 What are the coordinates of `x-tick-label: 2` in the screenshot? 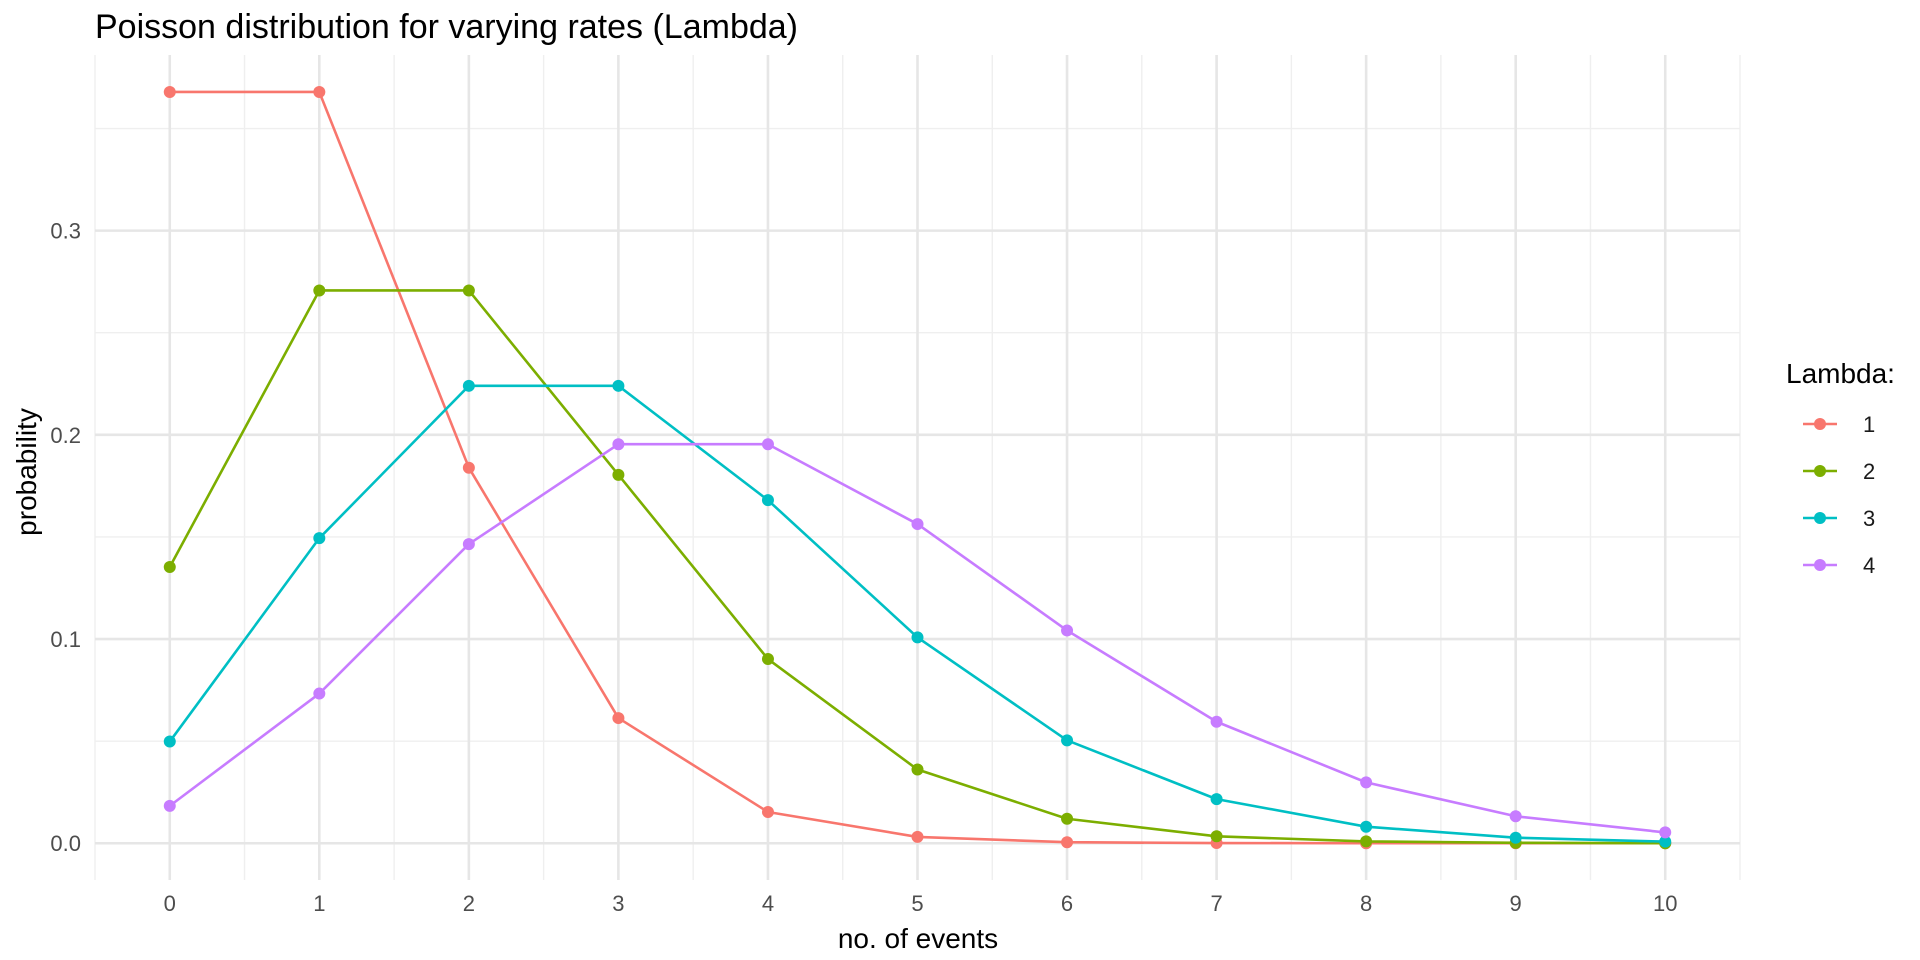 It's located at (469, 903).